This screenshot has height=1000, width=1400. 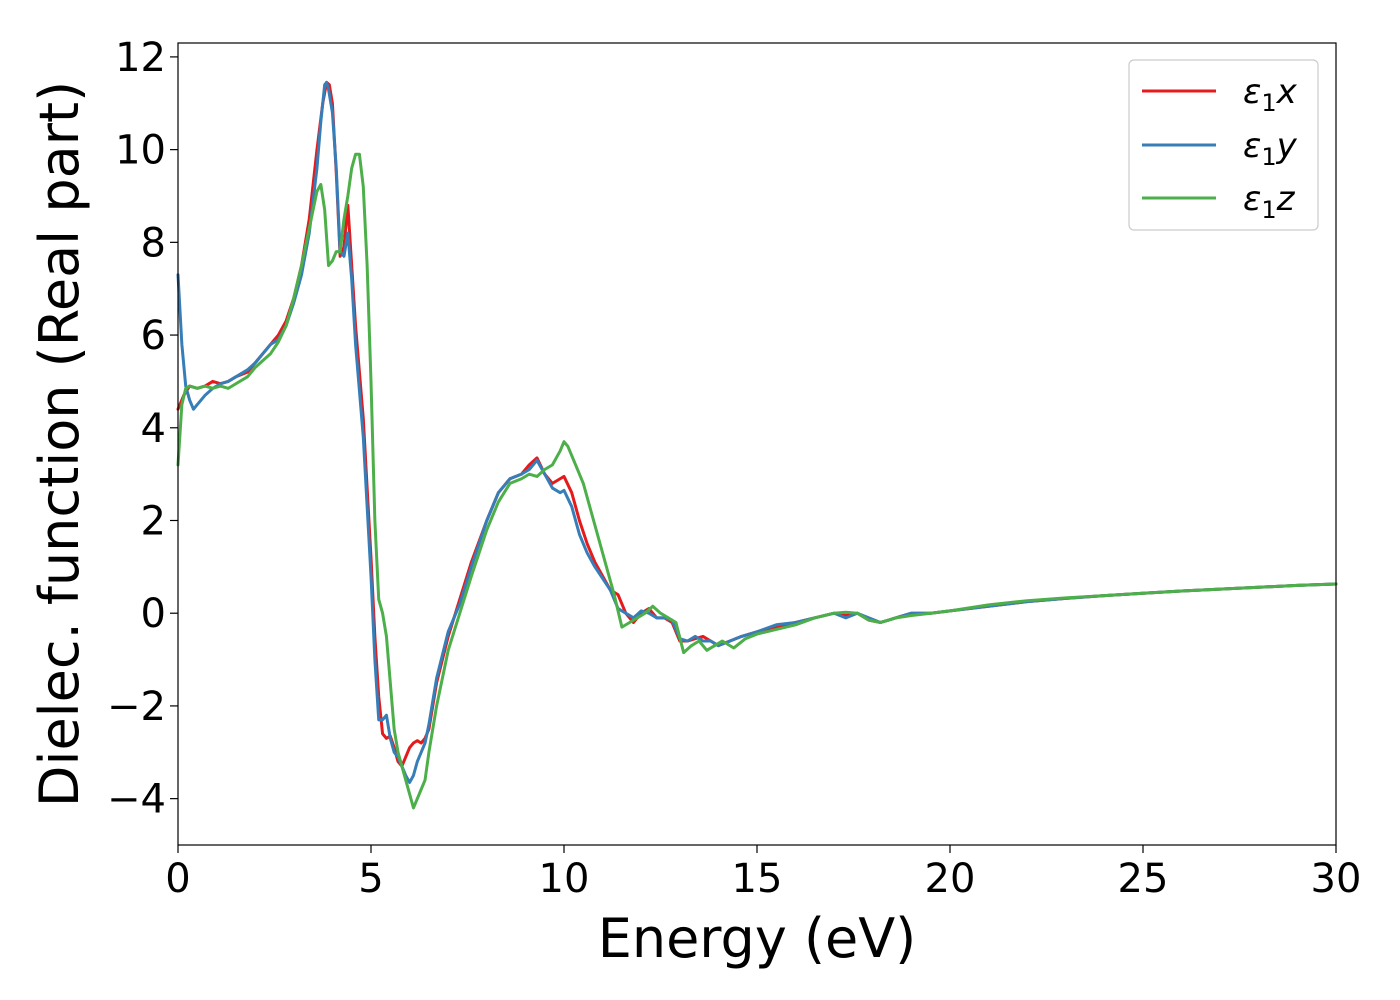 I want to click on x-tick-label: 20, so click(x=950, y=879).